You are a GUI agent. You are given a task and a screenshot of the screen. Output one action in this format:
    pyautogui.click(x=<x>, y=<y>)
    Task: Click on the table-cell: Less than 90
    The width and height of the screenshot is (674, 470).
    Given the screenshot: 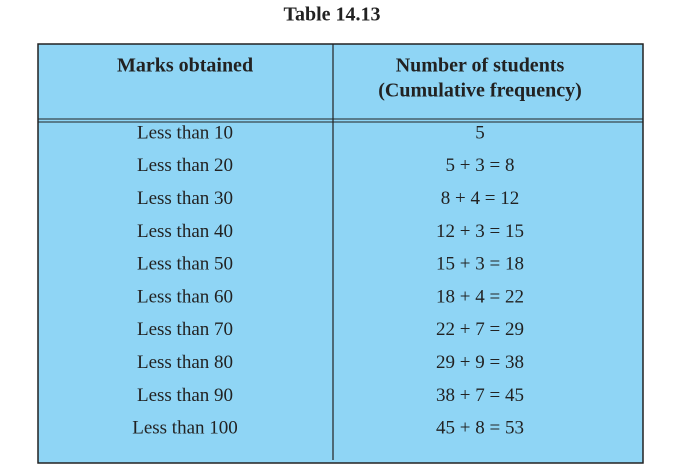 What is the action you would take?
    pyautogui.click(x=185, y=395)
    